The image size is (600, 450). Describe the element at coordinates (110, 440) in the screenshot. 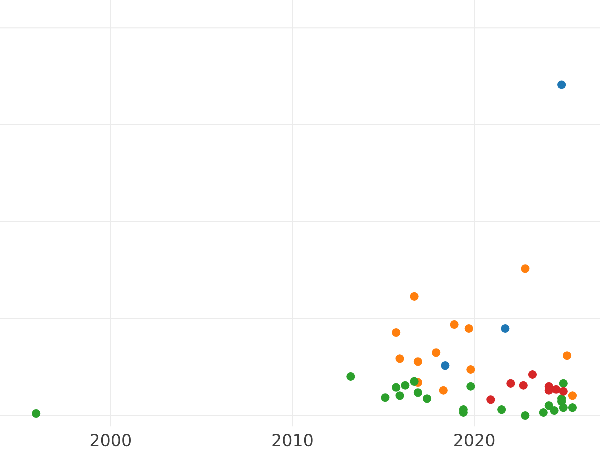

I see `x-tick-label: 2000` at that location.